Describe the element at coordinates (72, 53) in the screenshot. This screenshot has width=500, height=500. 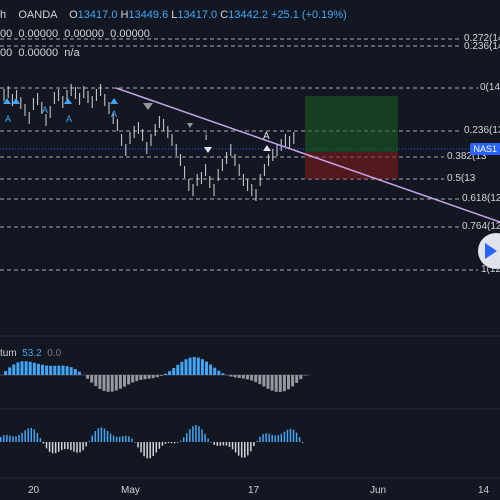
I see `indicator-value: n/a` at that location.